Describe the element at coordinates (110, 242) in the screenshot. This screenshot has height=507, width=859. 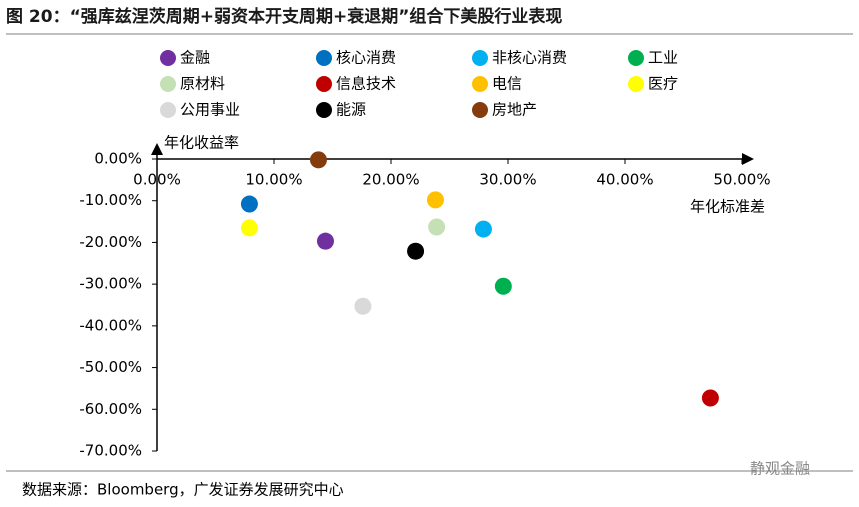
I see `y-tick-label: -20.00%` at that location.